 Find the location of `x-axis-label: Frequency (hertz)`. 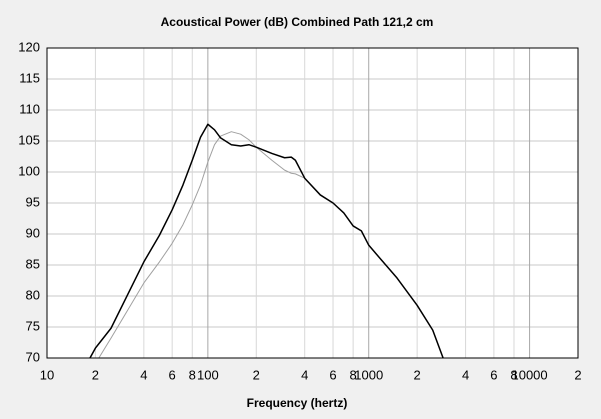

x-axis-label: Frequency (hertz) is located at coordinates (297, 403).